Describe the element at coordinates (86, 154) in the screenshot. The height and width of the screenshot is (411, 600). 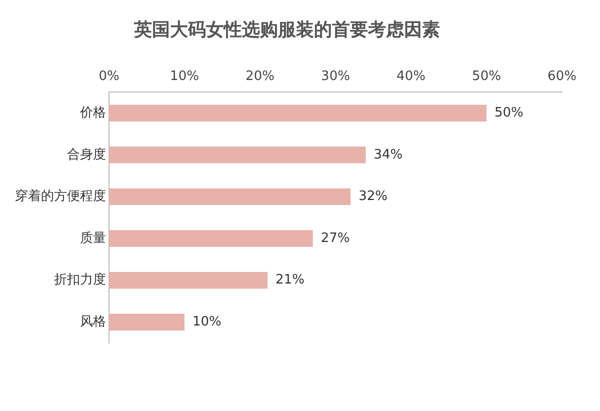
I see `y-tick-label: 合身度` at that location.